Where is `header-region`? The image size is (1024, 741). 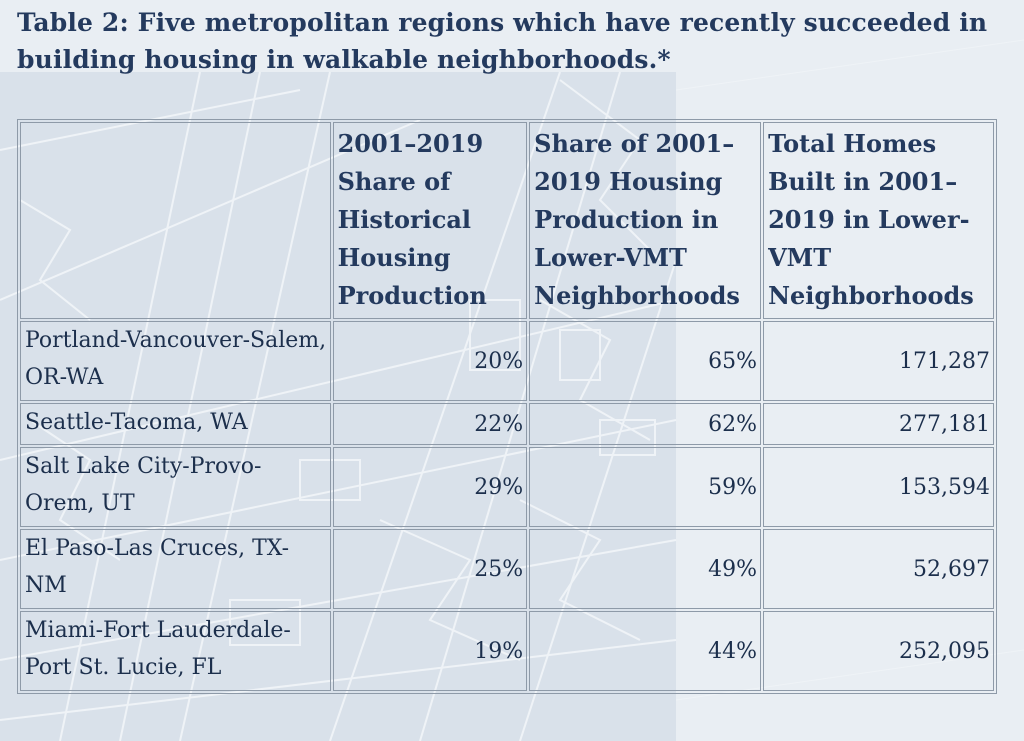
header-region is located at coordinates (175, 220).